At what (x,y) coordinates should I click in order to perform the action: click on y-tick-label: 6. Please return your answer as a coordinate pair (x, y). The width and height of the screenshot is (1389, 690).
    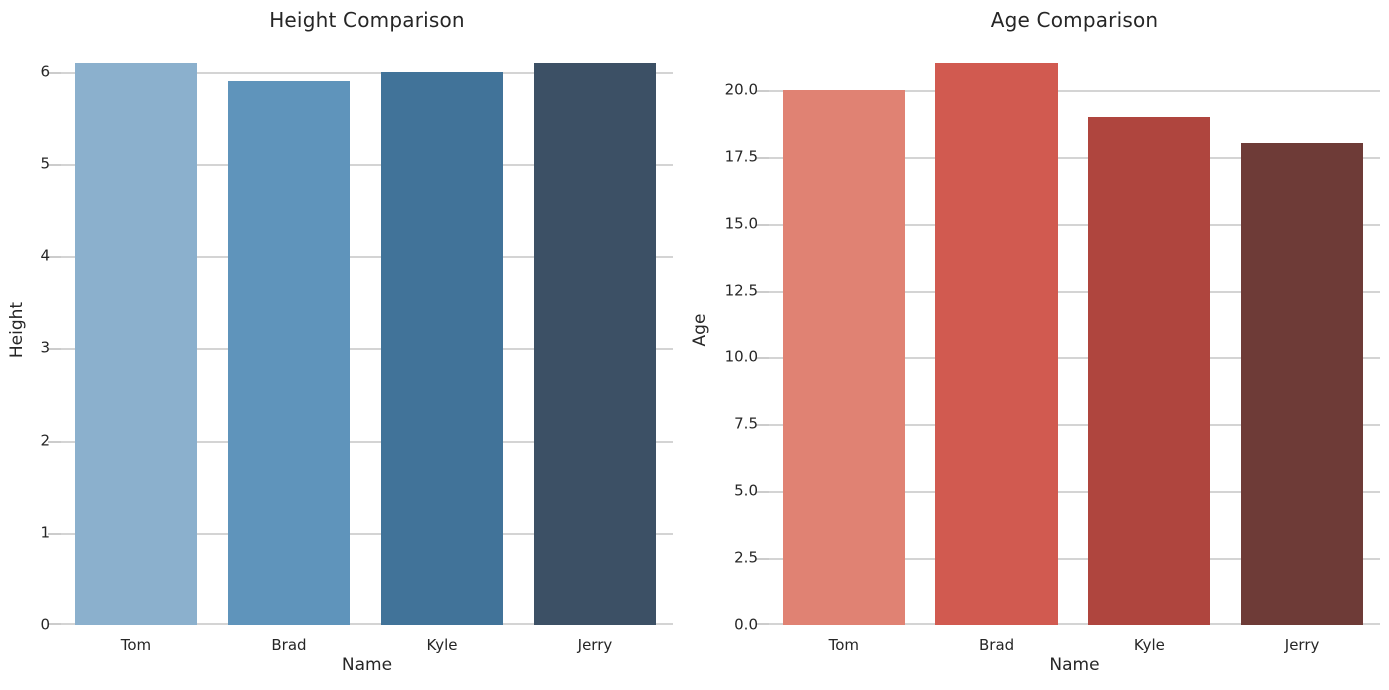
    Looking at the image, I should click on (45, 71).